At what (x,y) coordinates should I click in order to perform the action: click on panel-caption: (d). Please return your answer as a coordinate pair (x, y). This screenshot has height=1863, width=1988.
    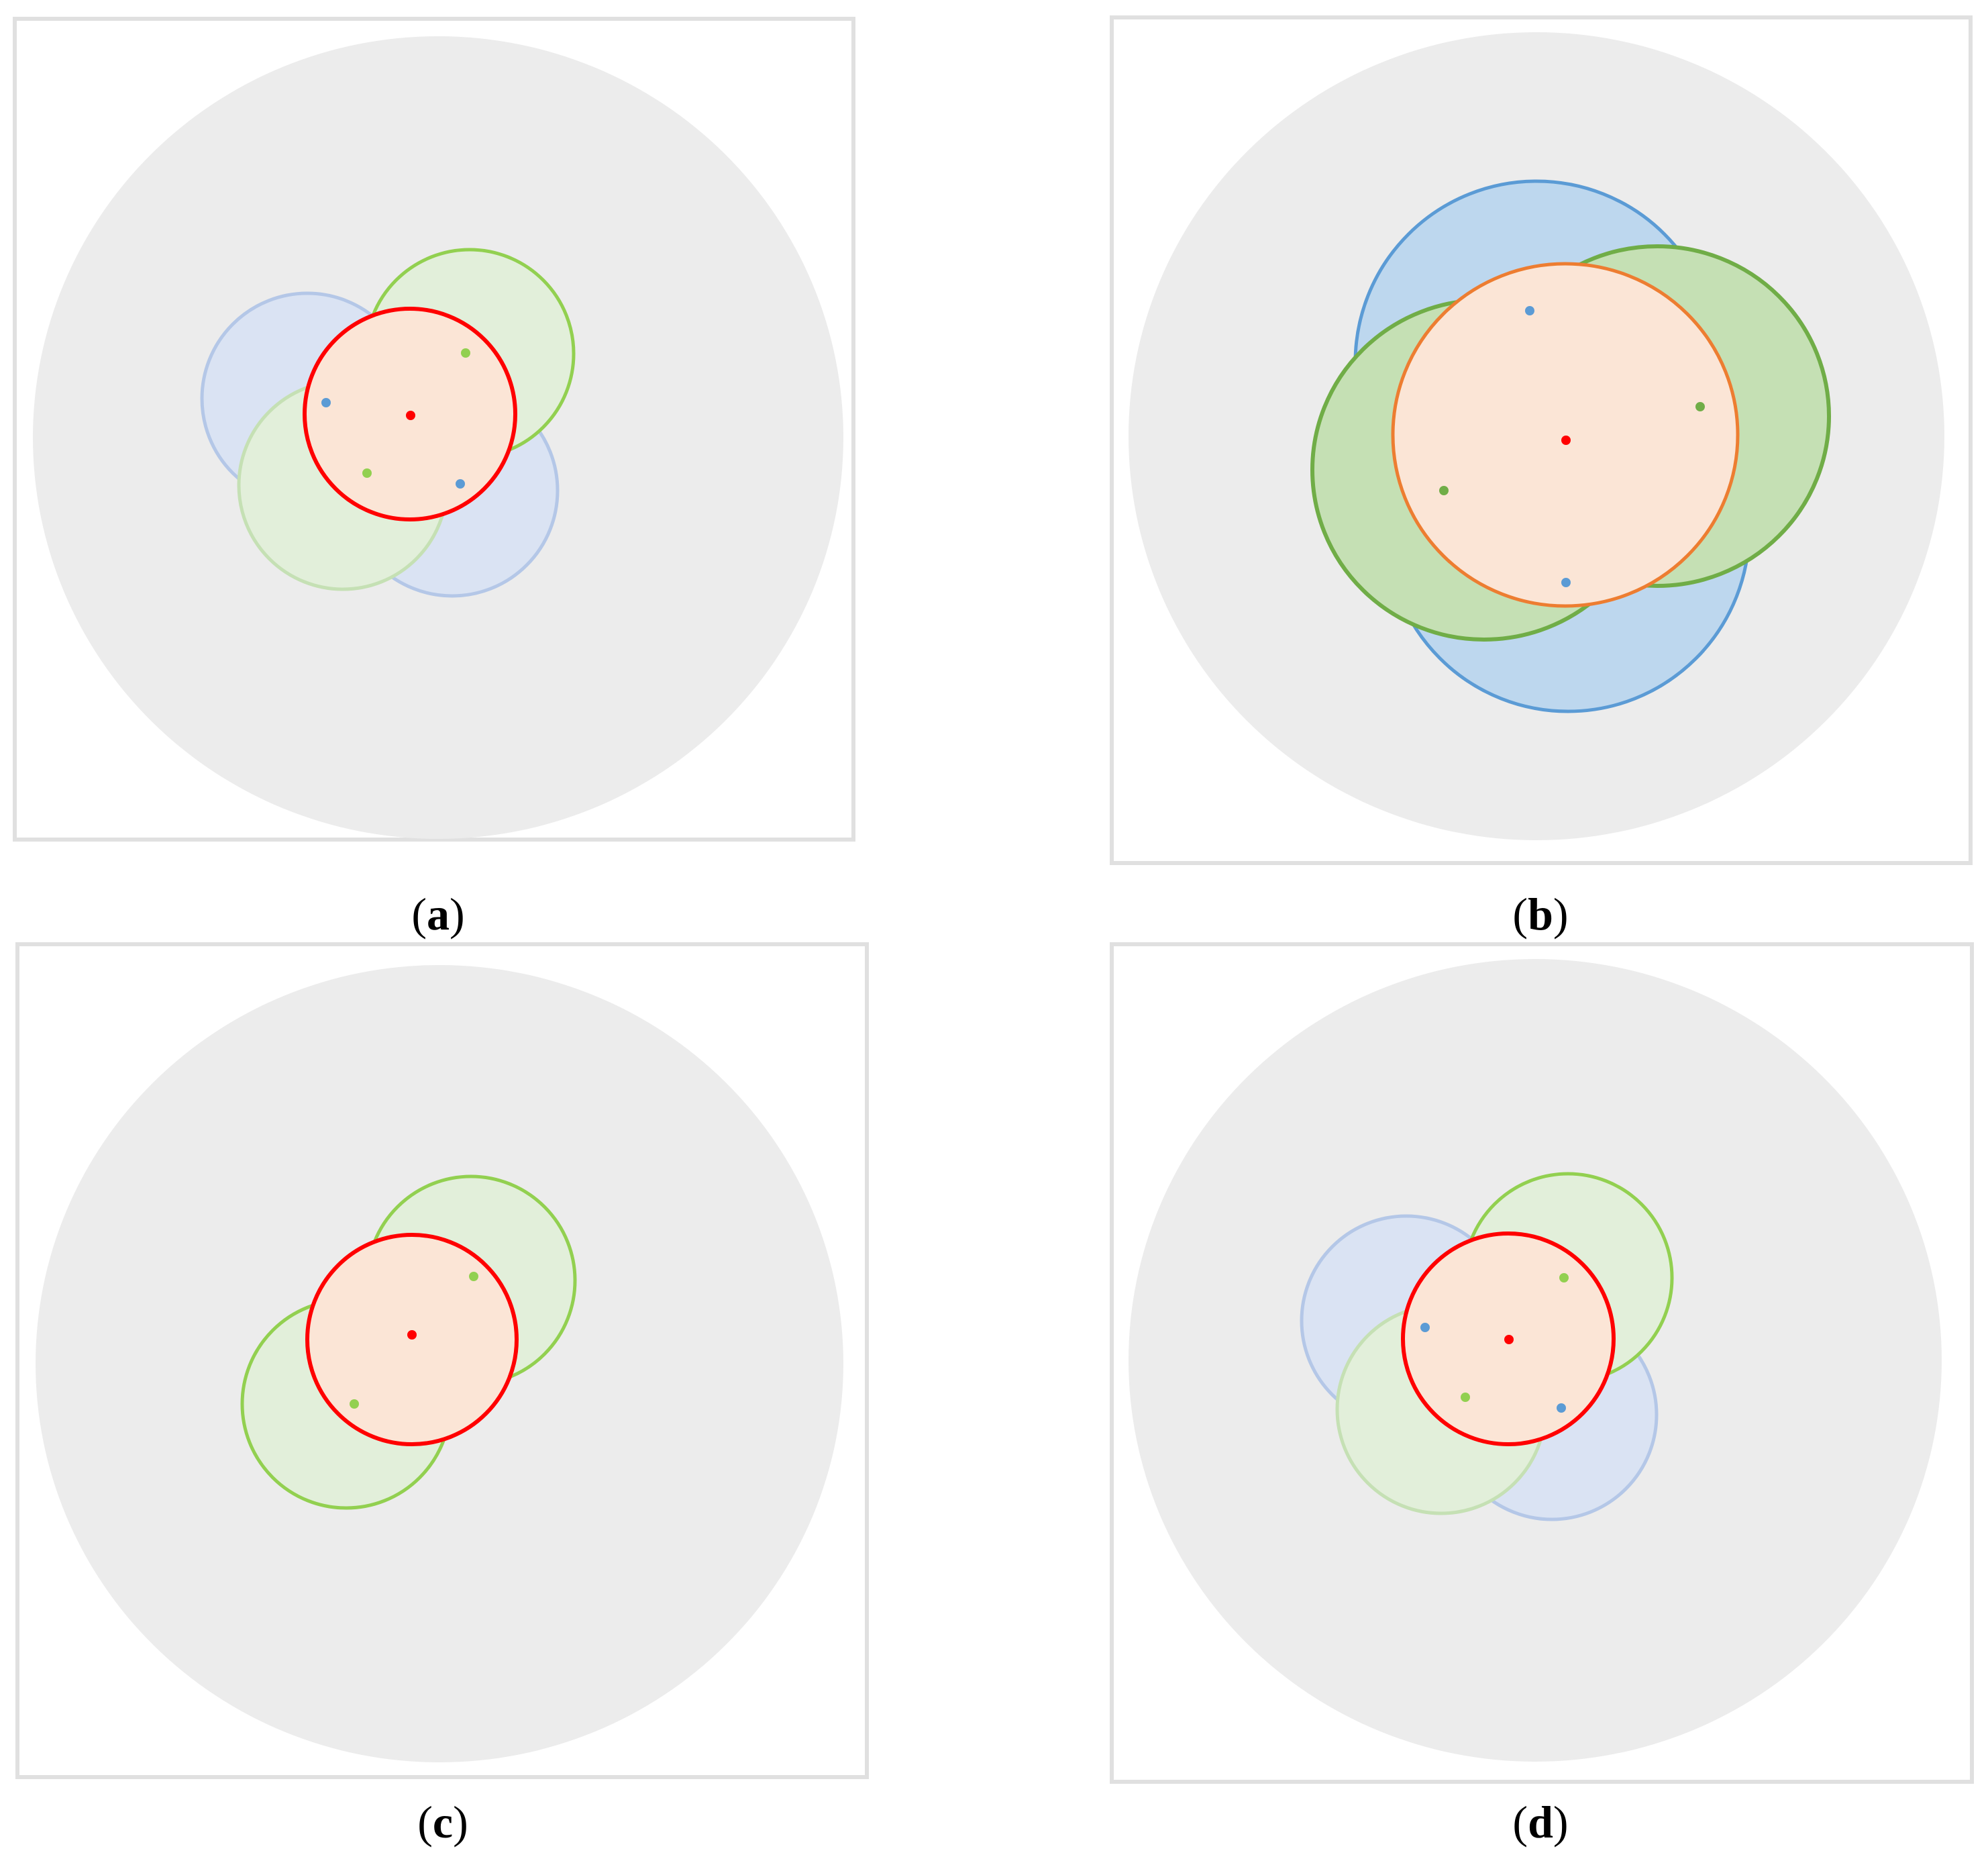
    Looking at the image, I should click on (1540, 1822).